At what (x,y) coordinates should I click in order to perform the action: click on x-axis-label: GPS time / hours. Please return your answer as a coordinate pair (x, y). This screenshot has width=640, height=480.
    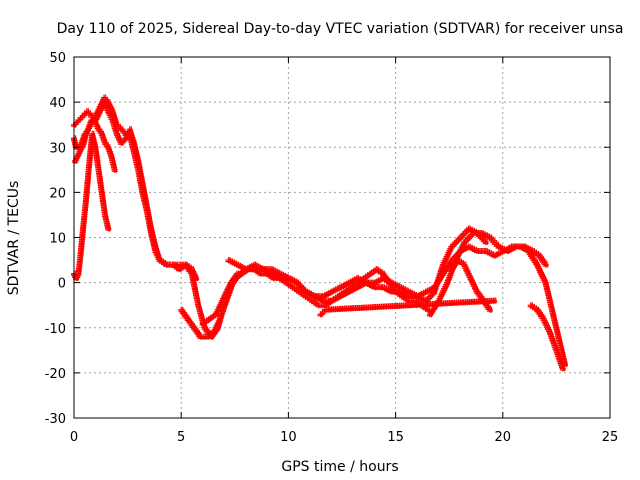
    Looking at the image, I should click on (339, 467).